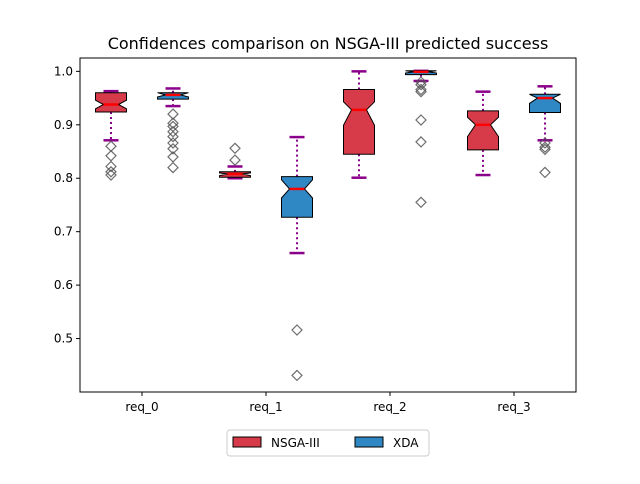  What do you see at coordinates (63, 232) in the screenshot?
I see `y-tick-label: 0.7` at bounding box center [63, 232].